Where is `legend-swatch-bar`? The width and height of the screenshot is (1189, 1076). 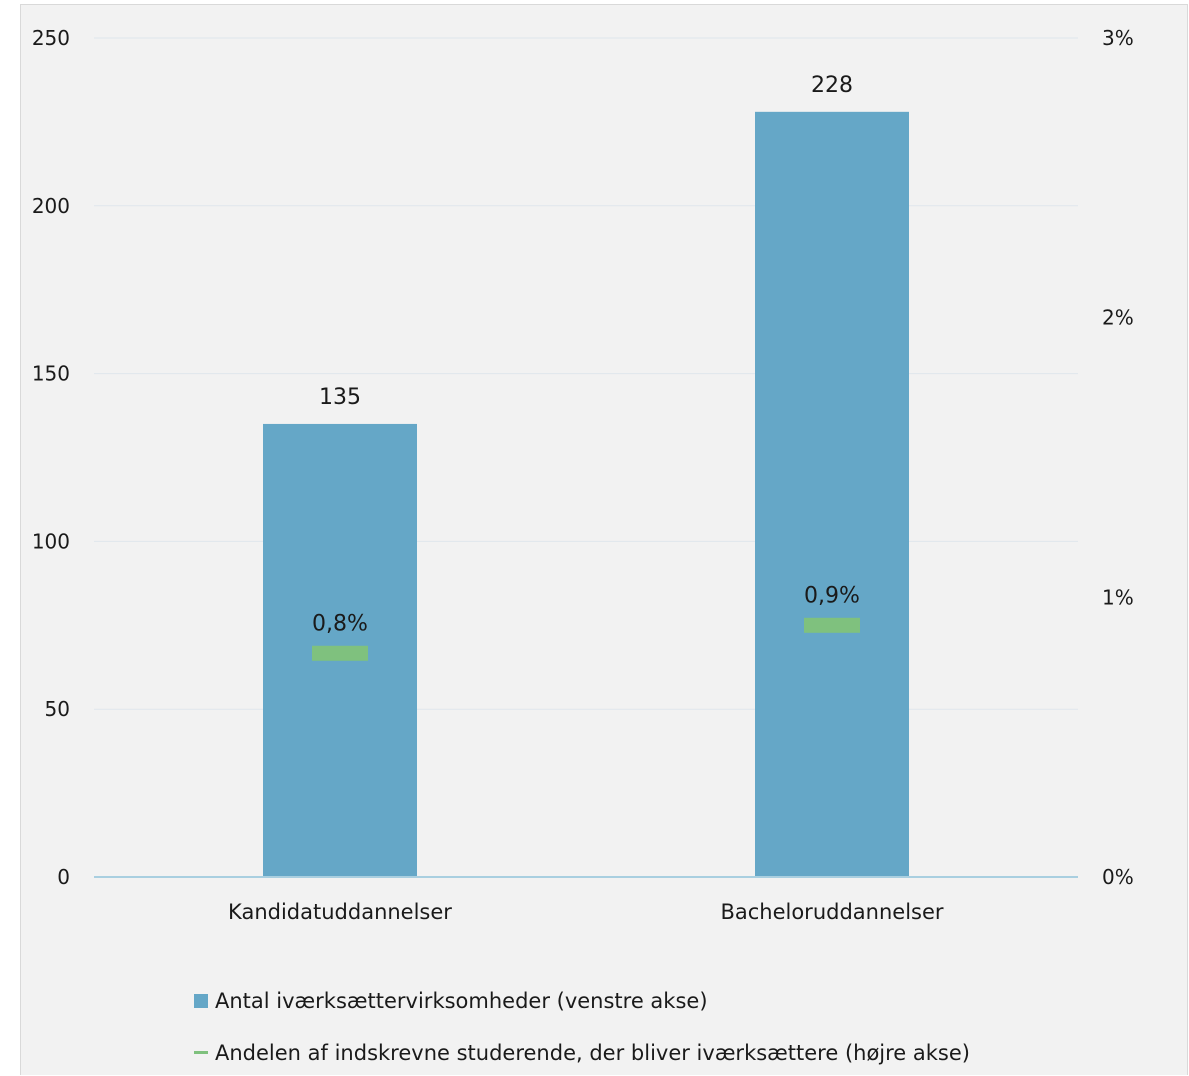
legend-swatch-bar is located at coordinates (201, 1001).